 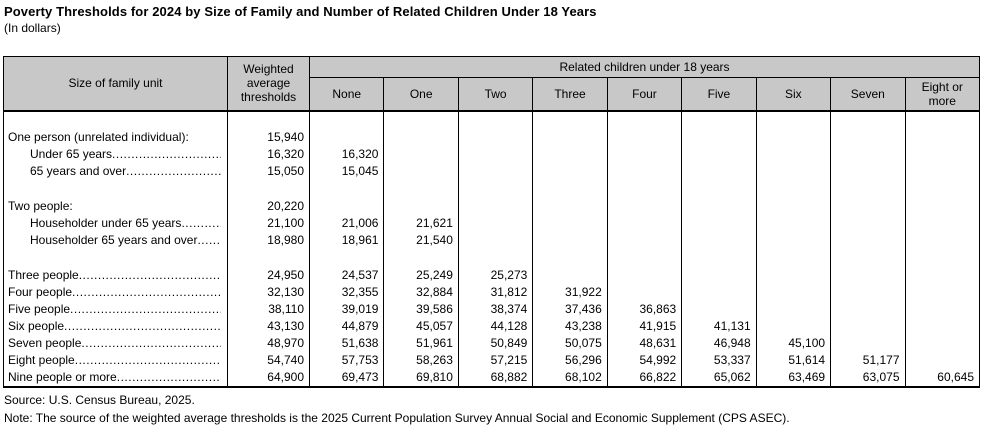 What do you see at coordinates (491, 137) in the screenshot?
I see `table-row: One person (unrelated individual): 15,940` at bounding box center [491, 137].